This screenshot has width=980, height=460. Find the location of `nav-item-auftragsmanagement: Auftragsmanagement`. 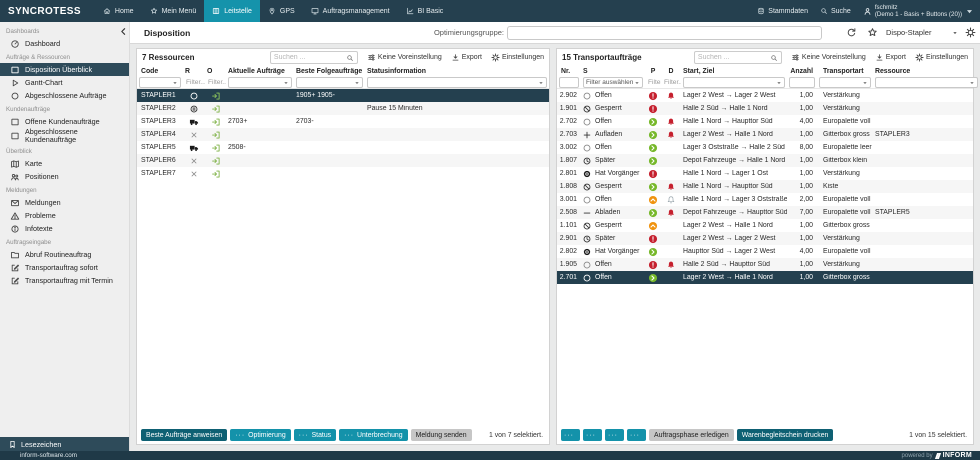

nav-item-auftragsmanagement: Auftragsmanagement is located at coordinates (350, 11).